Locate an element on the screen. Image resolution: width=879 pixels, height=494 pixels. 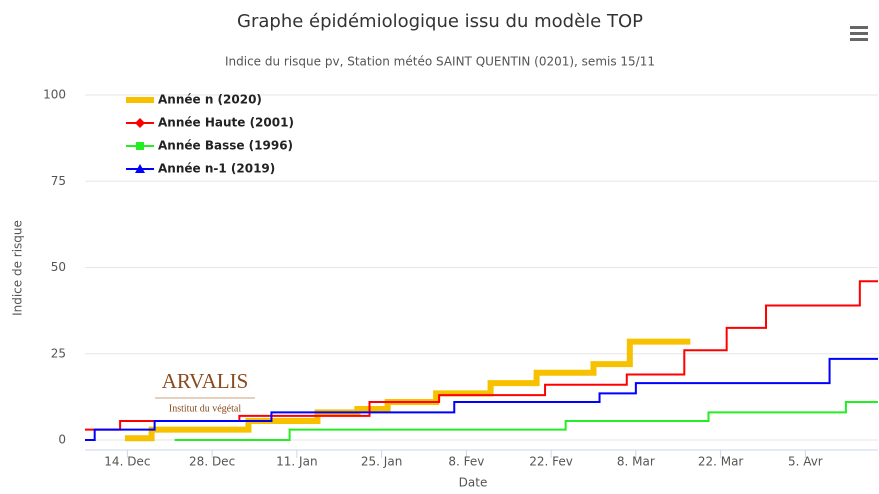
x-tick-label: 25. Jan is located at coordinates (381, 462).